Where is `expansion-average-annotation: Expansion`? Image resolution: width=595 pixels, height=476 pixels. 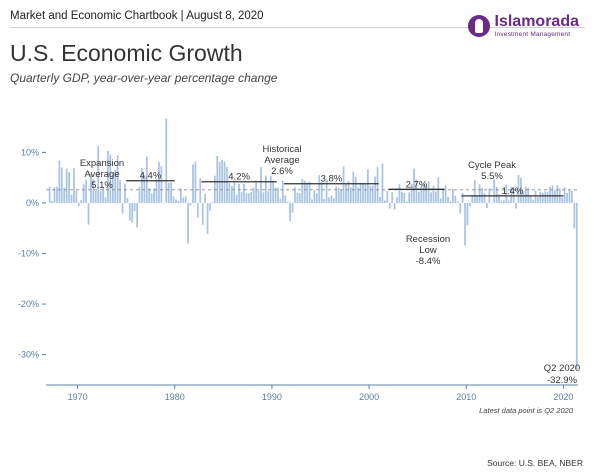
expansion-average-annotation: Expansion is located at coordinates (102, 163).